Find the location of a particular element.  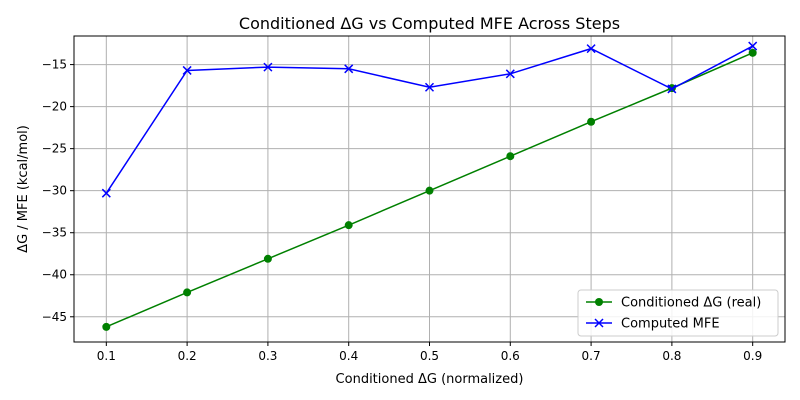

y-tick-label: −25 is located at coordinates (54, 149).